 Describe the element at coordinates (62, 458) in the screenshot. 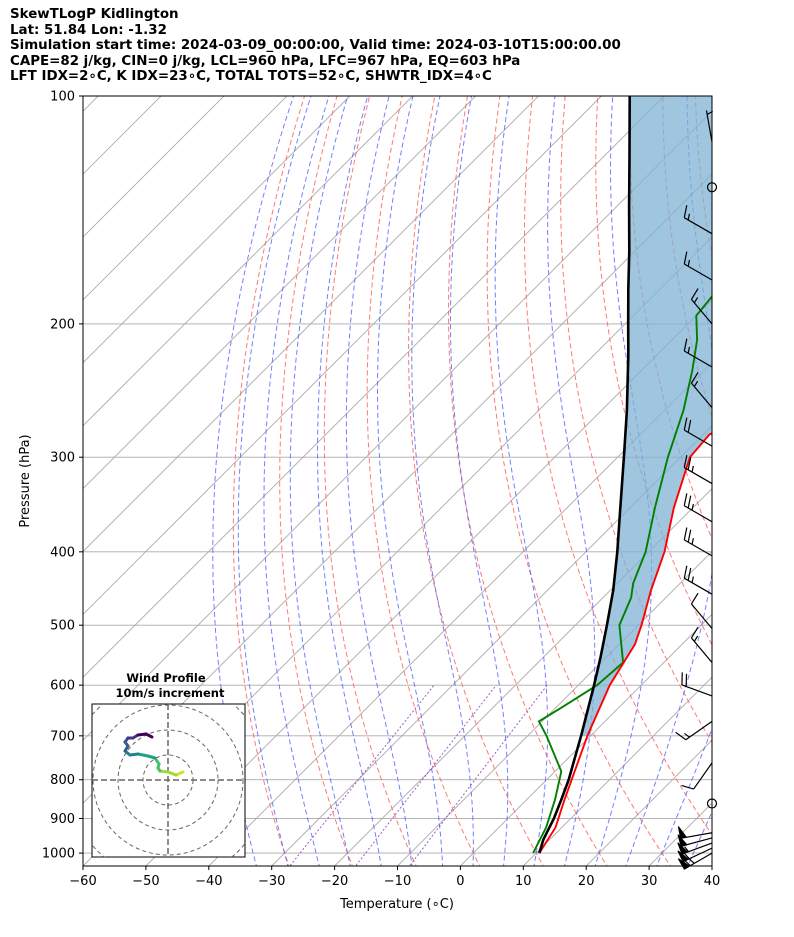

I see `y-tick-label: 300` at that location.